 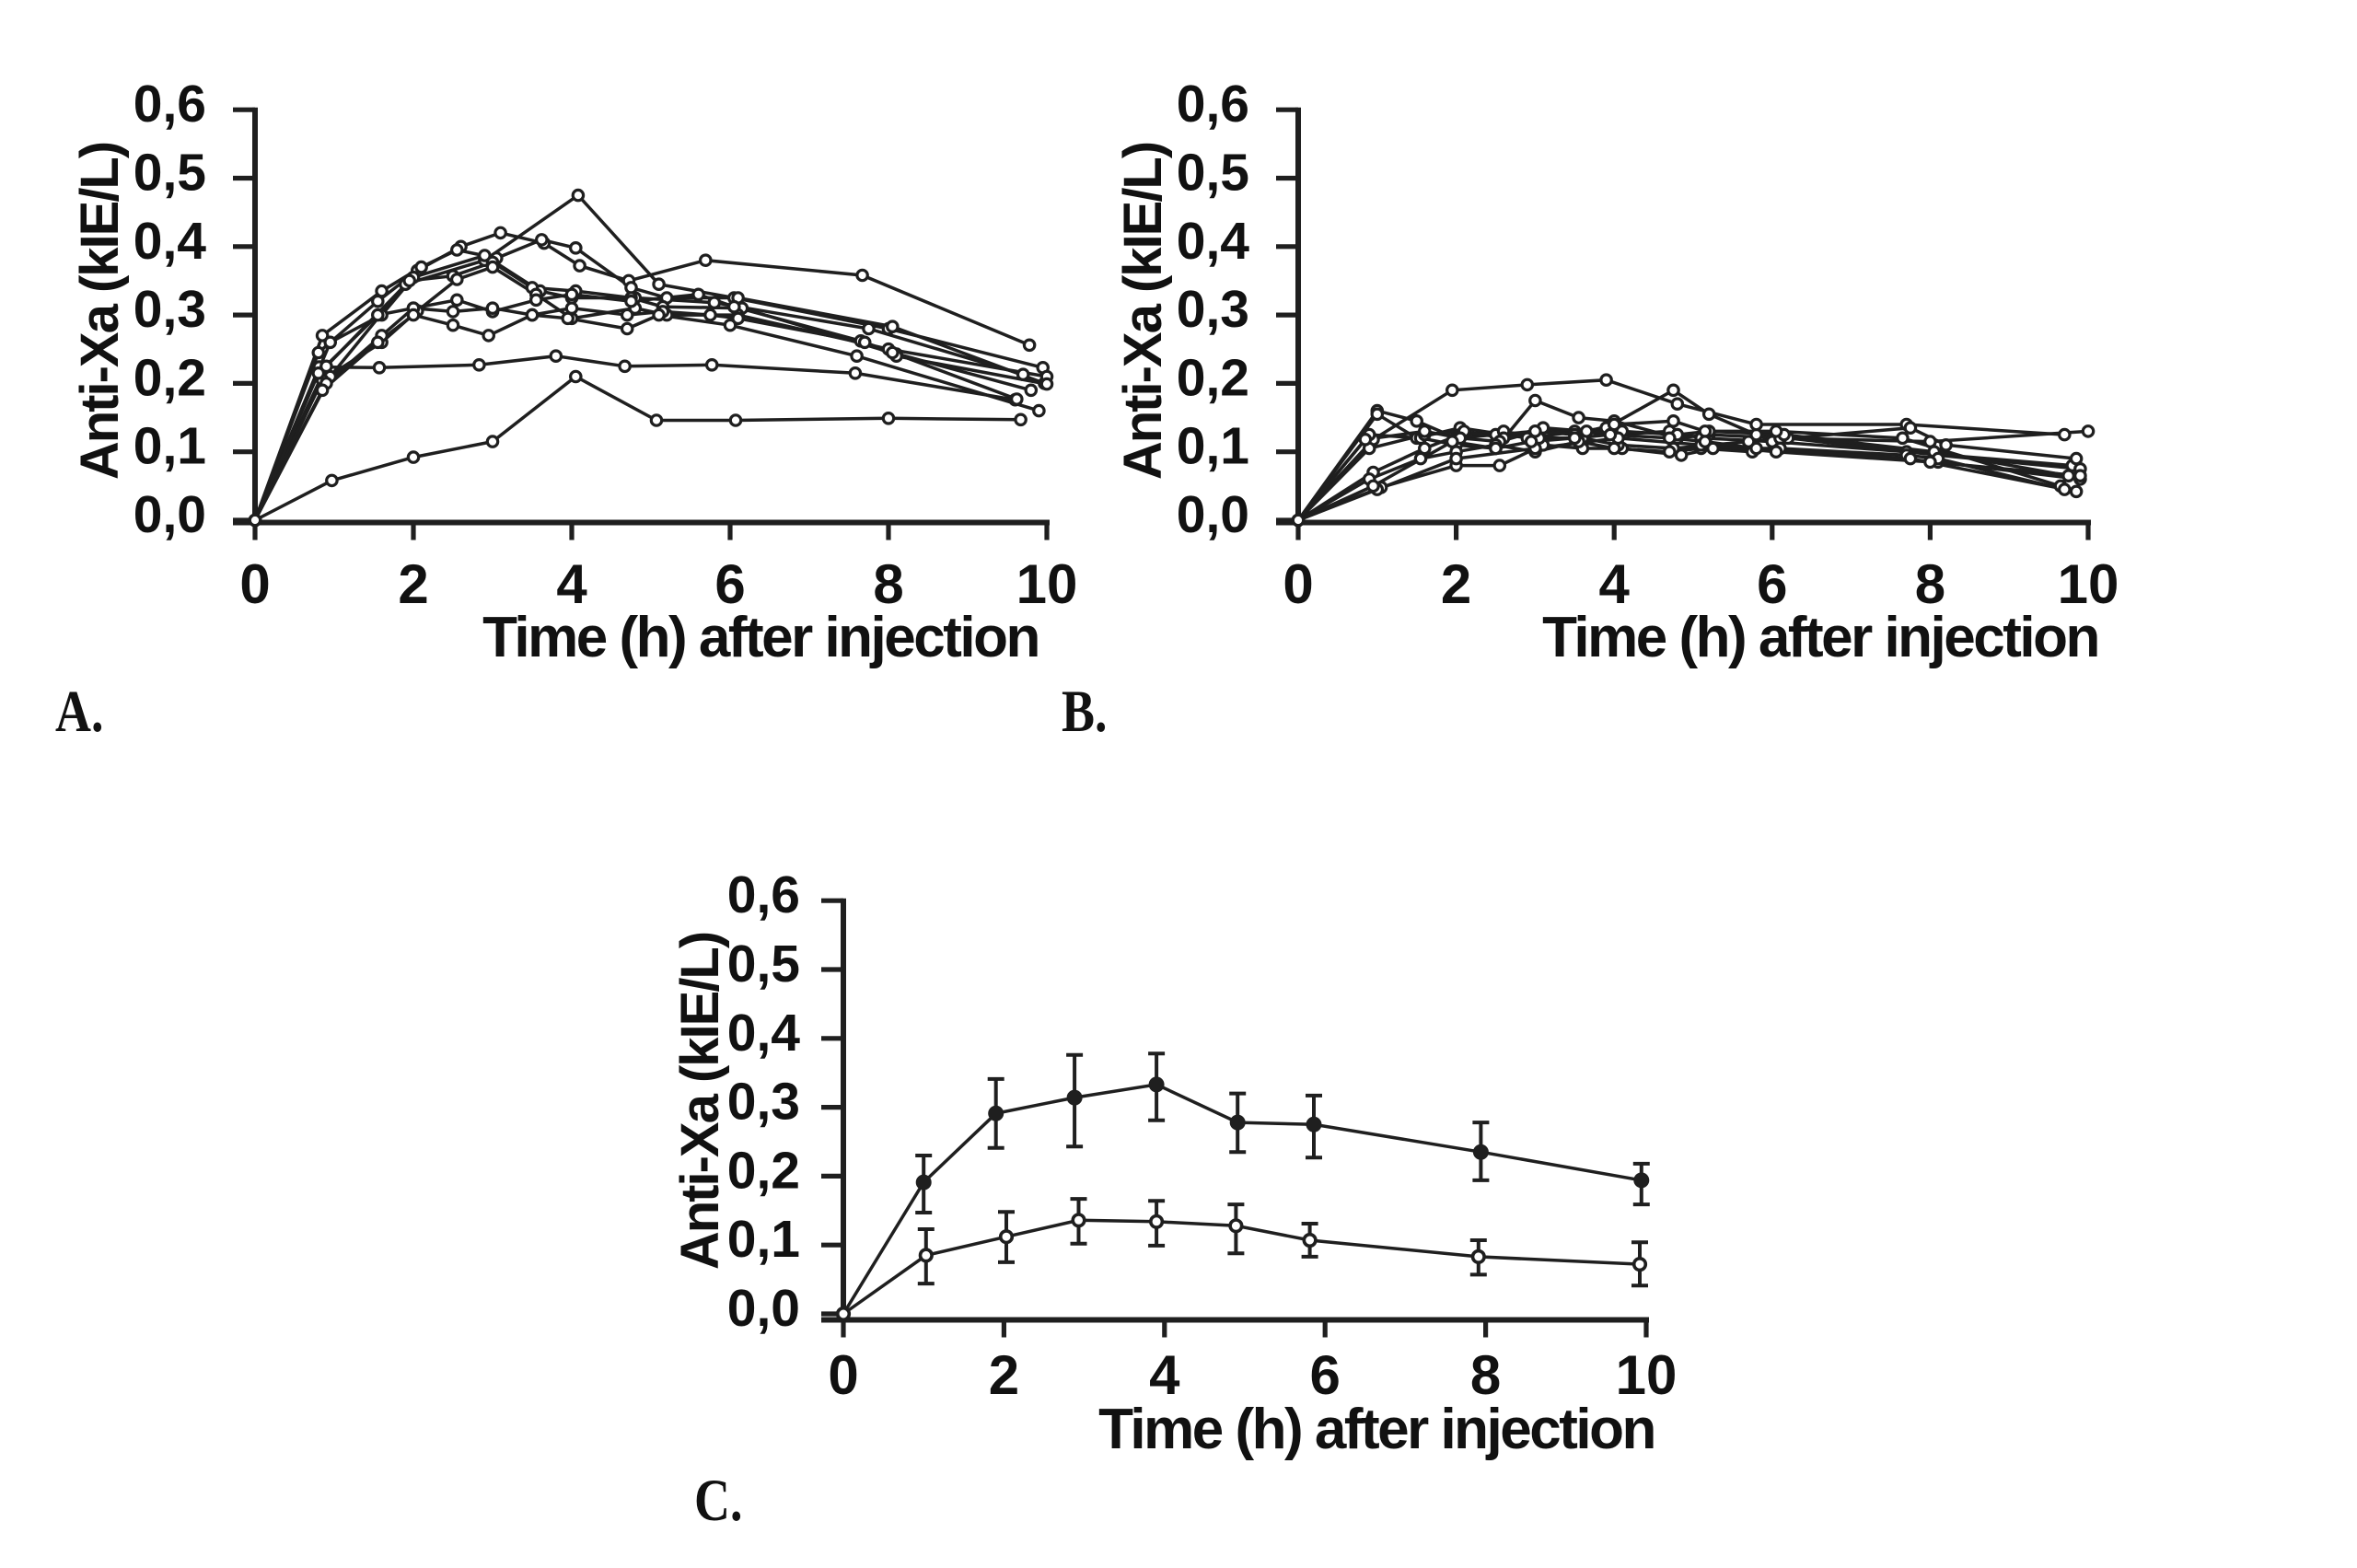 I want to click on svg-text: B., so click(x=1084, y=711).